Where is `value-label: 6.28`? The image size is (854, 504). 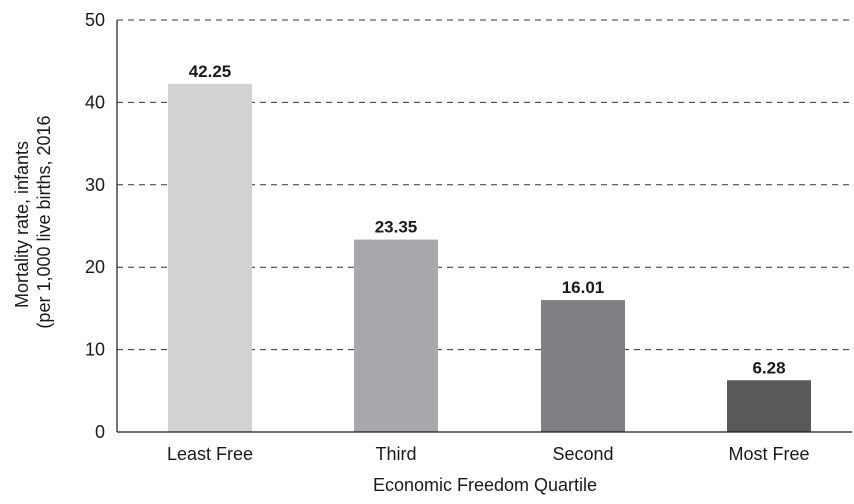
value-label: 6.28 is located at coordinates (768, 367).